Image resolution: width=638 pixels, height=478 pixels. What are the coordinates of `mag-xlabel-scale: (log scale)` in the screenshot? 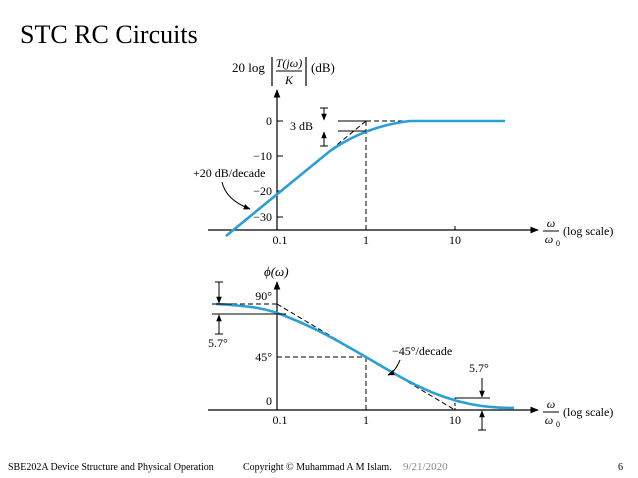 It's located at (588, 231).